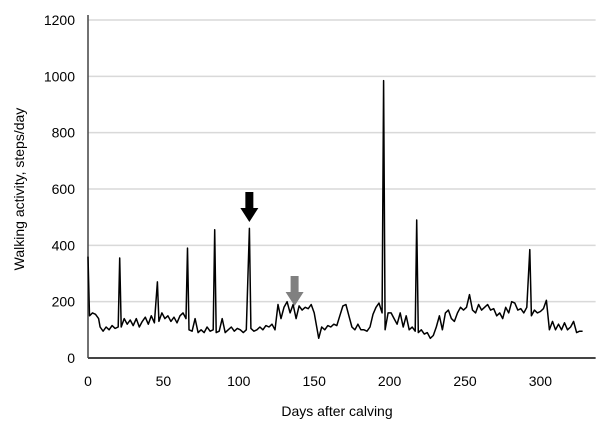  I want to click on x-tick-label: 200, so click(390, 381).